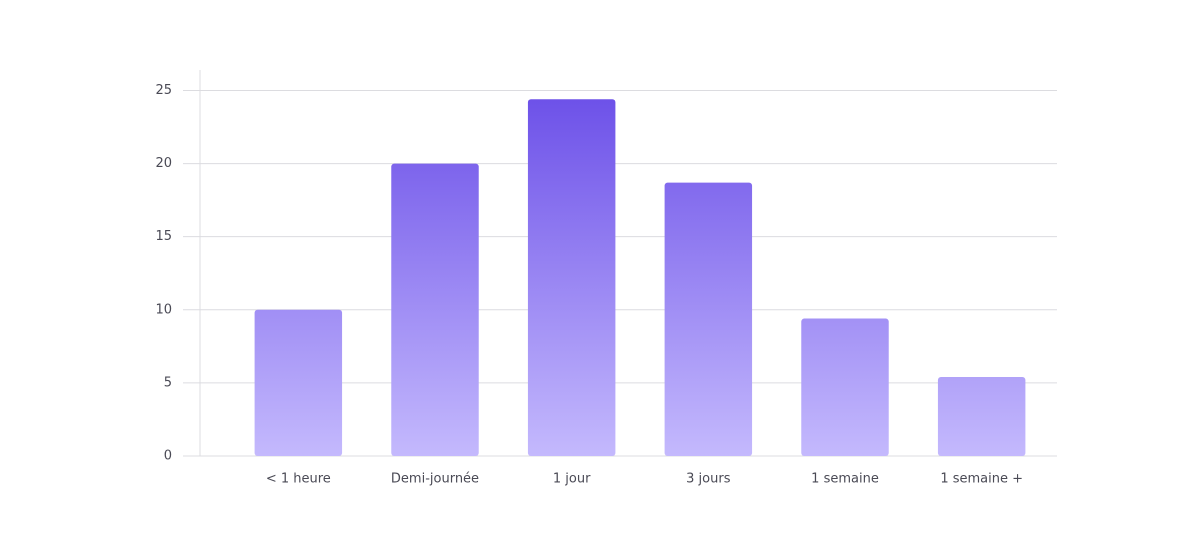 This screenshot has width=1200, height=544. What do you see at coordinates (163, 90) in the screenshot?
I see `y-tick-label: 25` at bounding box center [163, 90].